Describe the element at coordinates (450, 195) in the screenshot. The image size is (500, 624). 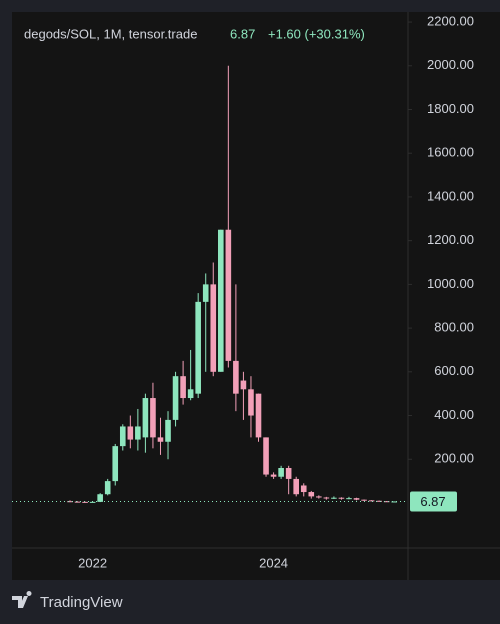
I see `y-tick-label: 1400.00` at that location.